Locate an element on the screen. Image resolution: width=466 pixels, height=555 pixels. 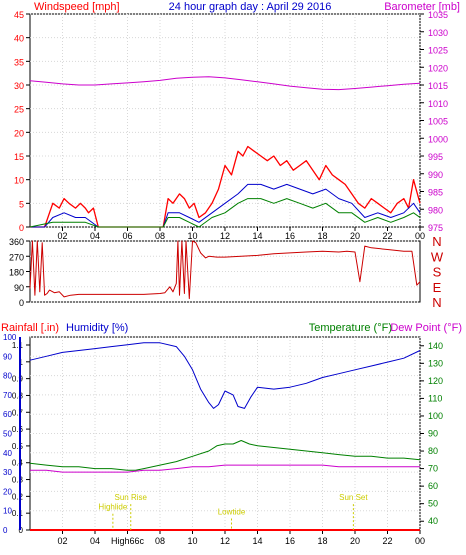
time-tick-label: 10 is located at coordinates (192, 236).